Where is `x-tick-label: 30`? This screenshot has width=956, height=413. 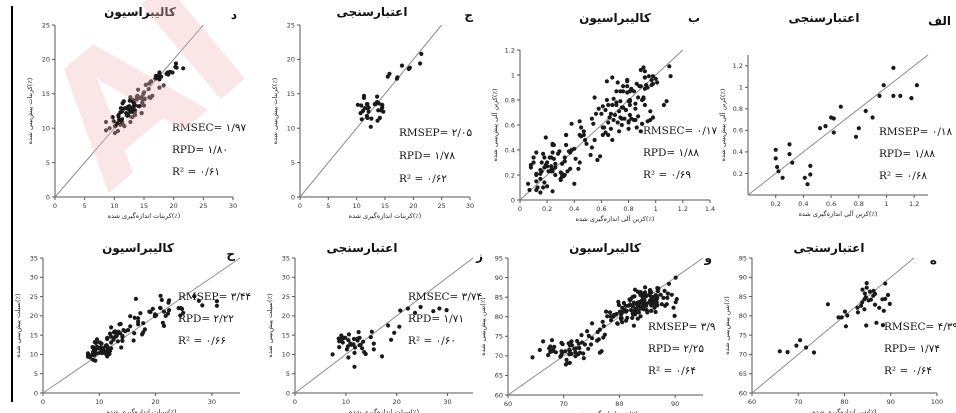 x-tick-label: 30 is located at coordinates (470, 206).